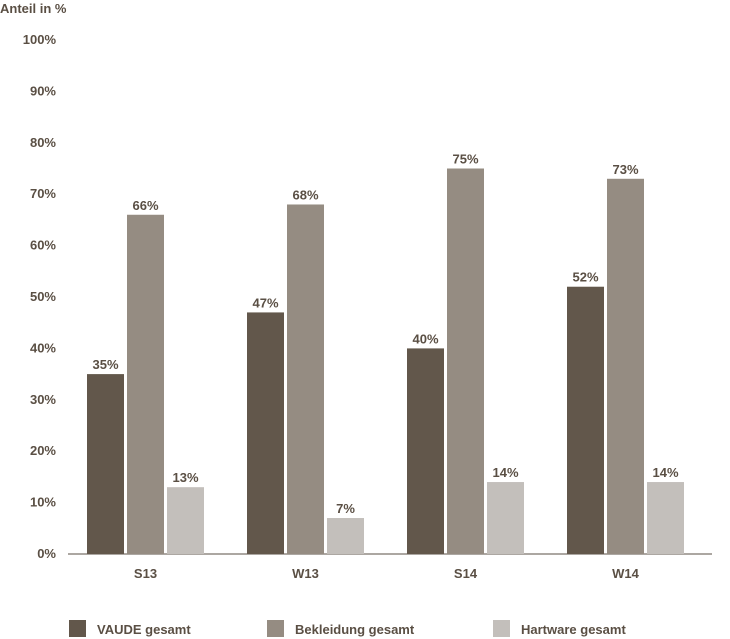 This screenshot has width=730, height=639. Describe the element at coordinates (573, 629) in the screenshot. I see `legend-label: Hartware gesamt` at that location.